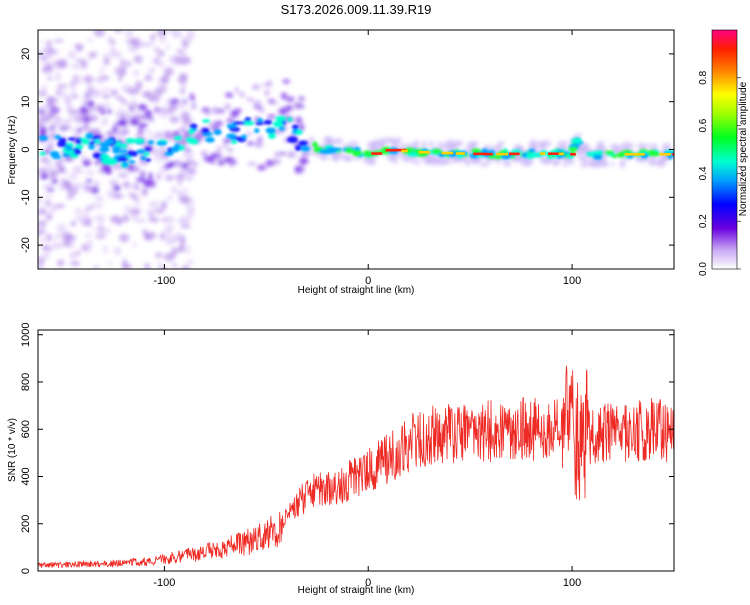 This screenshot has width=750, height=605. Describe the element at coordinates (26, 54) in the screenshot. I see `spectrogram-y-tick-label: 20` at that location.